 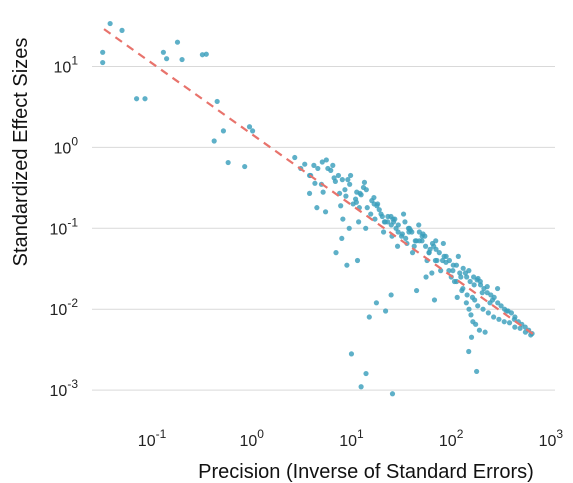 I want to click on x-tick-label-4: 10³, so click(x=551, y=438).